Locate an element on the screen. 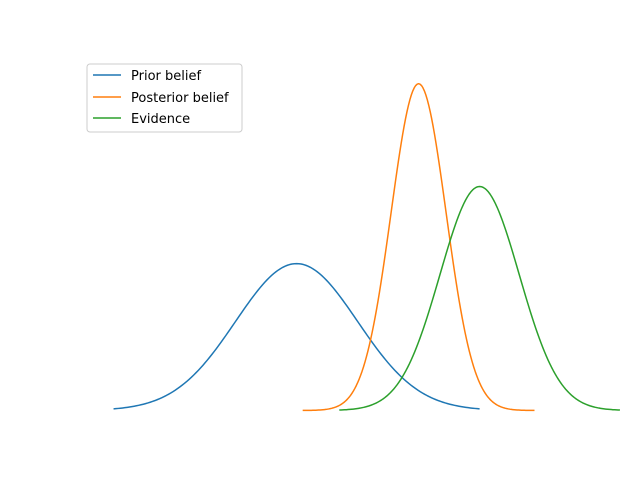 The height and width of the screenshot is (480, 640). legend-frame is located at coordinates (164, 98).